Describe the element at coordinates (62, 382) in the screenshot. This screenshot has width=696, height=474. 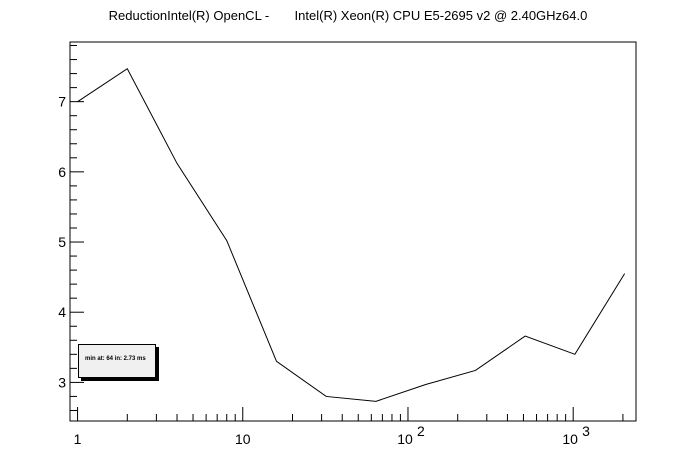
I see `y-tick-label: 3` at that location.